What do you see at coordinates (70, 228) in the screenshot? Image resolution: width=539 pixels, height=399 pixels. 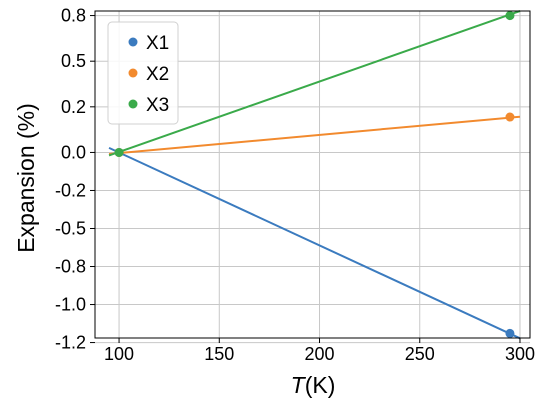 I see `y-tick-label: -0.5` at bounding box center [70, 228].